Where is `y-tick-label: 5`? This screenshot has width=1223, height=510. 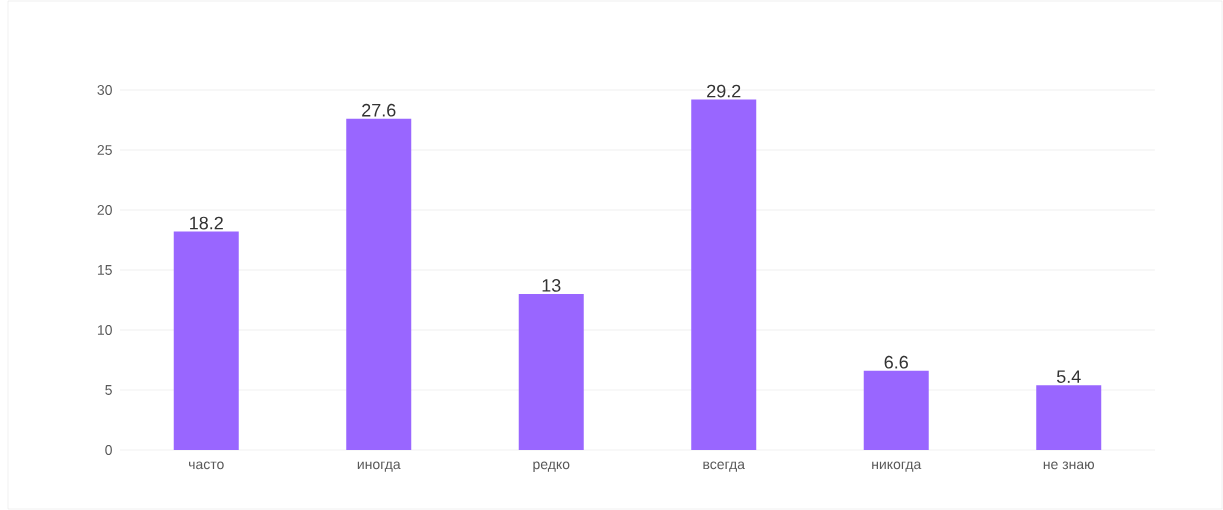 y-tick-label: 5 is located at coordinates (108, 390).